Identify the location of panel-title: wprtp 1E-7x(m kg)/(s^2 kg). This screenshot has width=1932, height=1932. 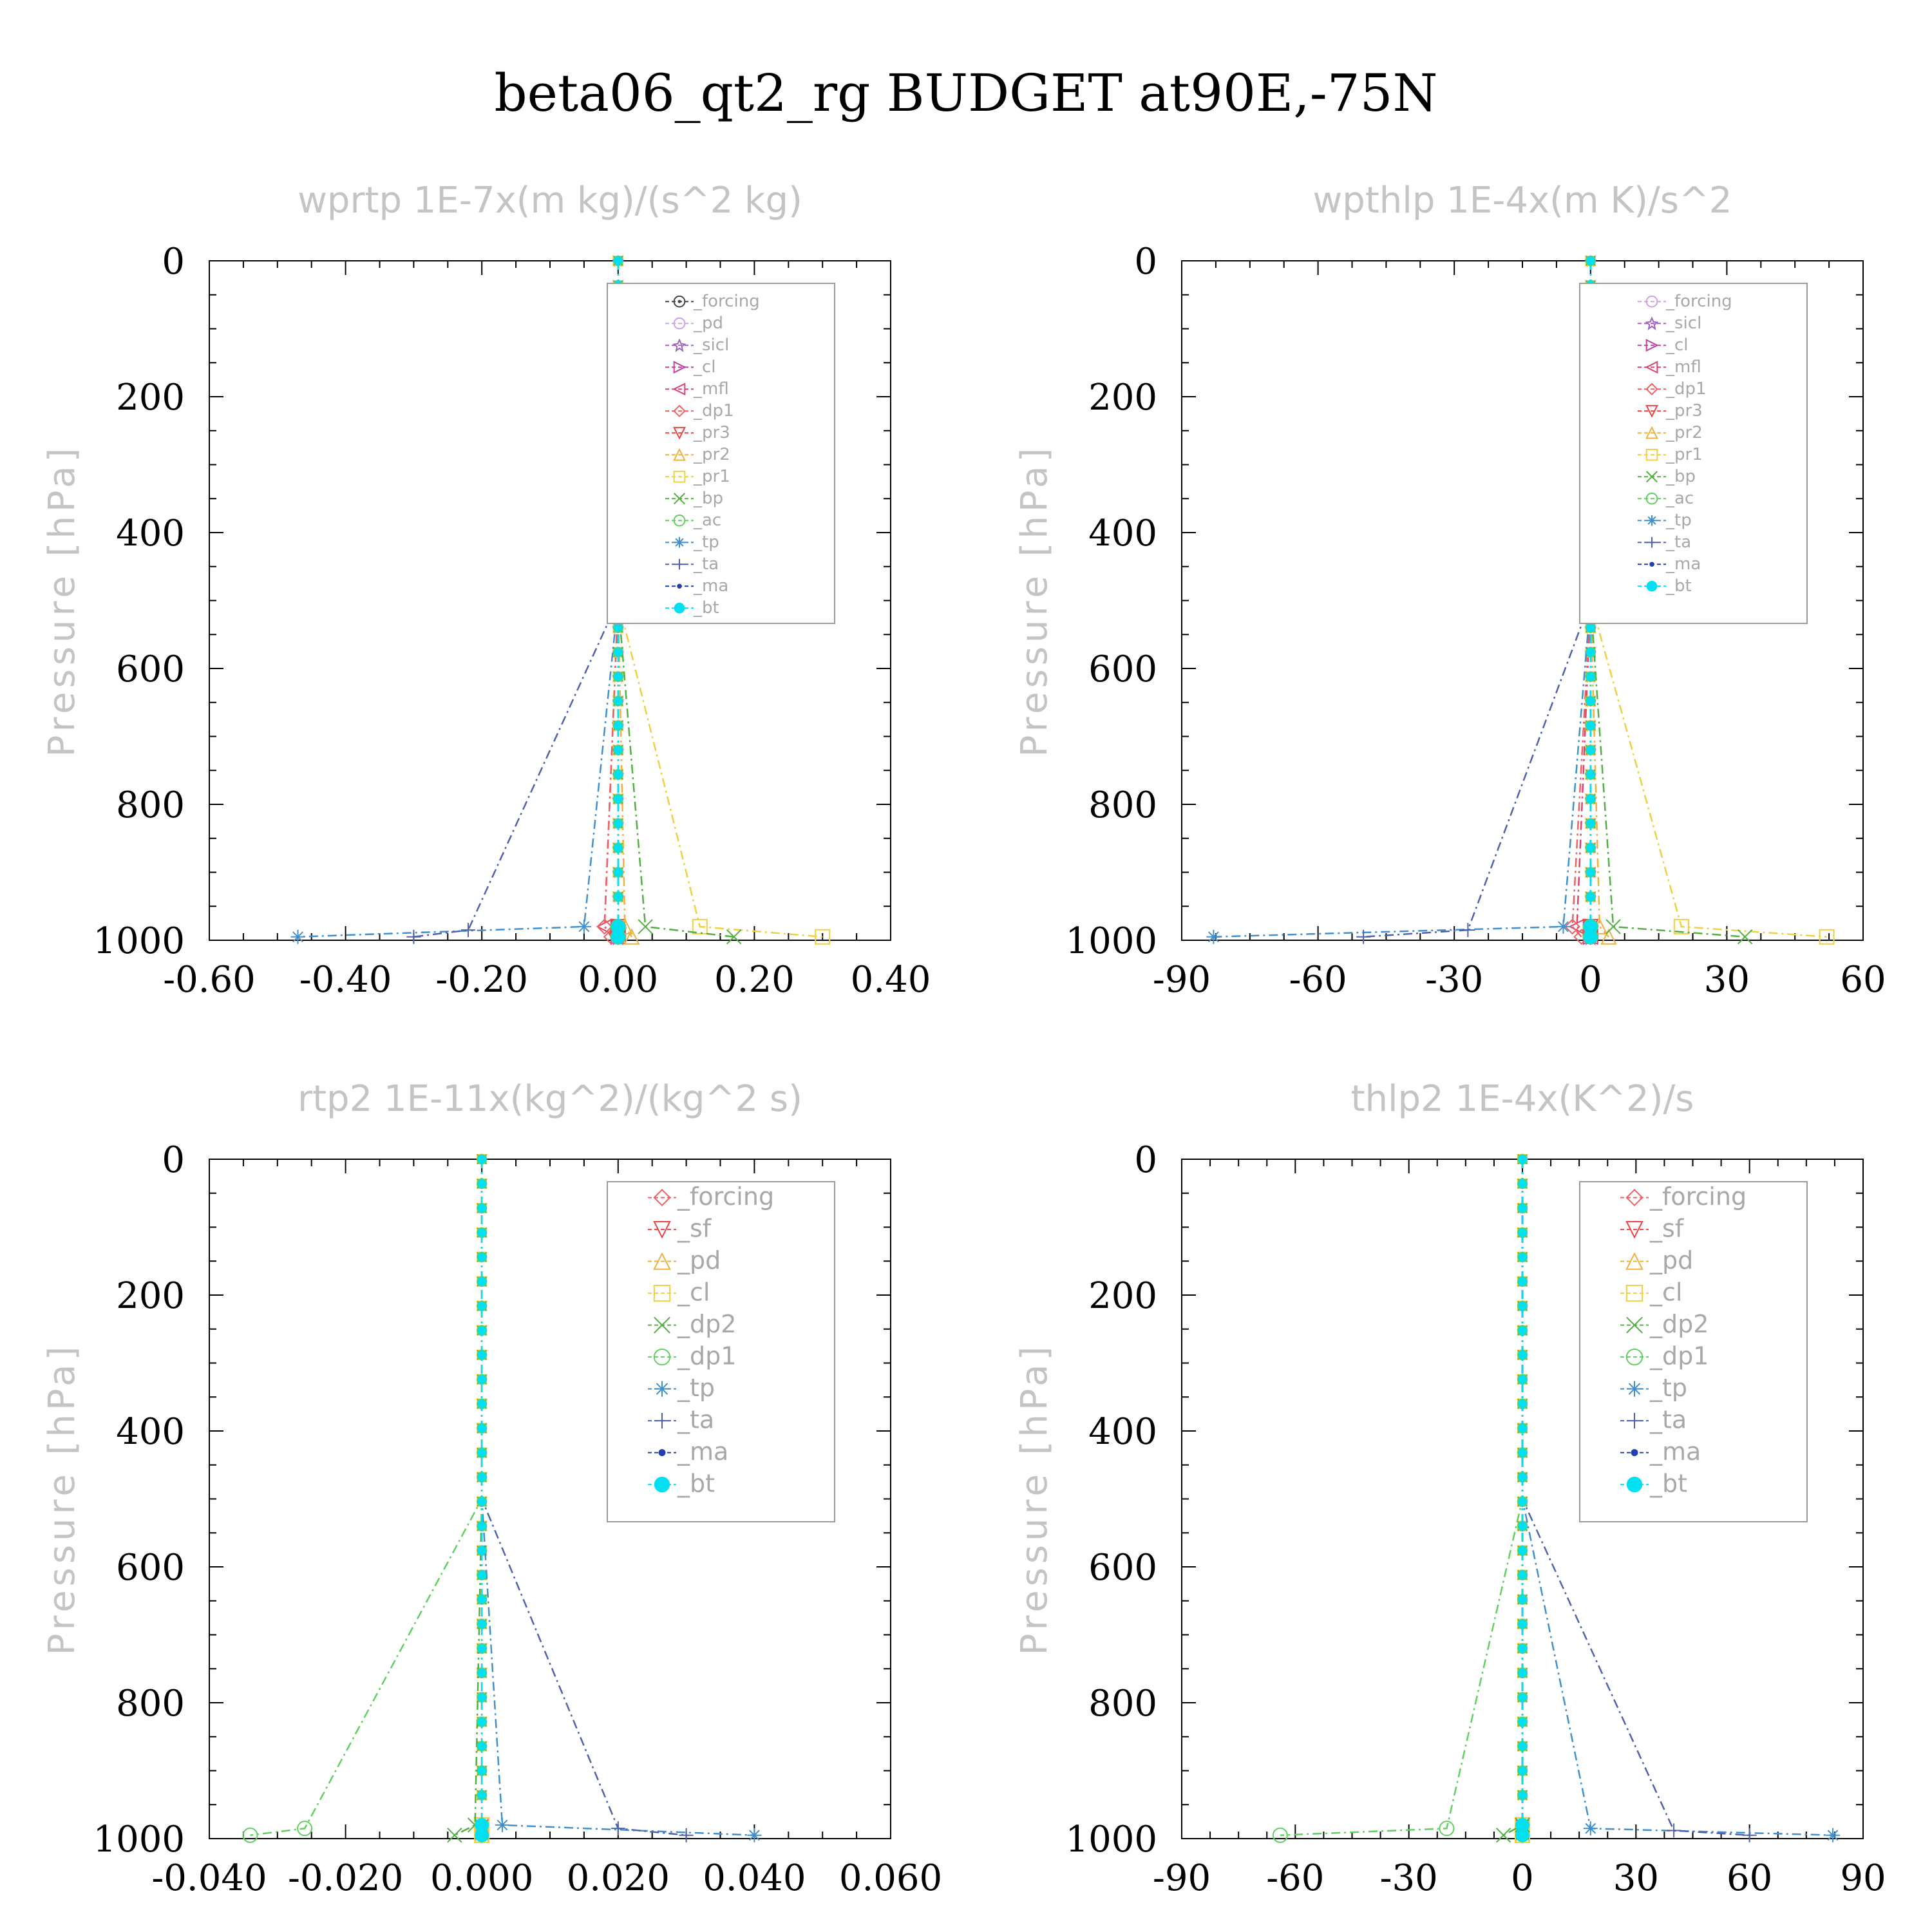
(550, 201).